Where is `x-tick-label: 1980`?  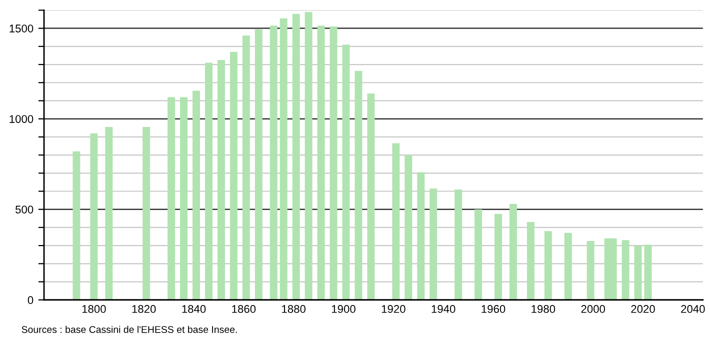 x-tick-label: 1980 is located at coordinates (544, 309).